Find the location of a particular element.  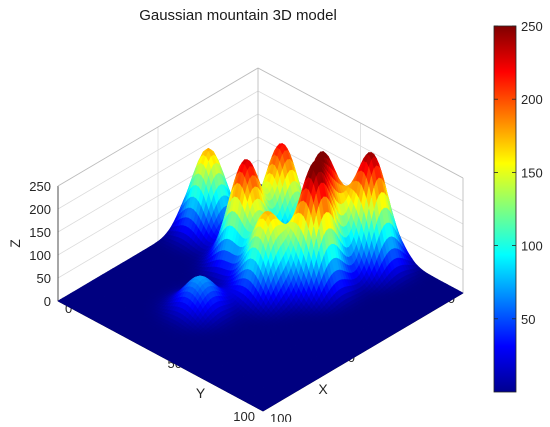

z-tick-label: 200 is located at coordinates (40, 209).